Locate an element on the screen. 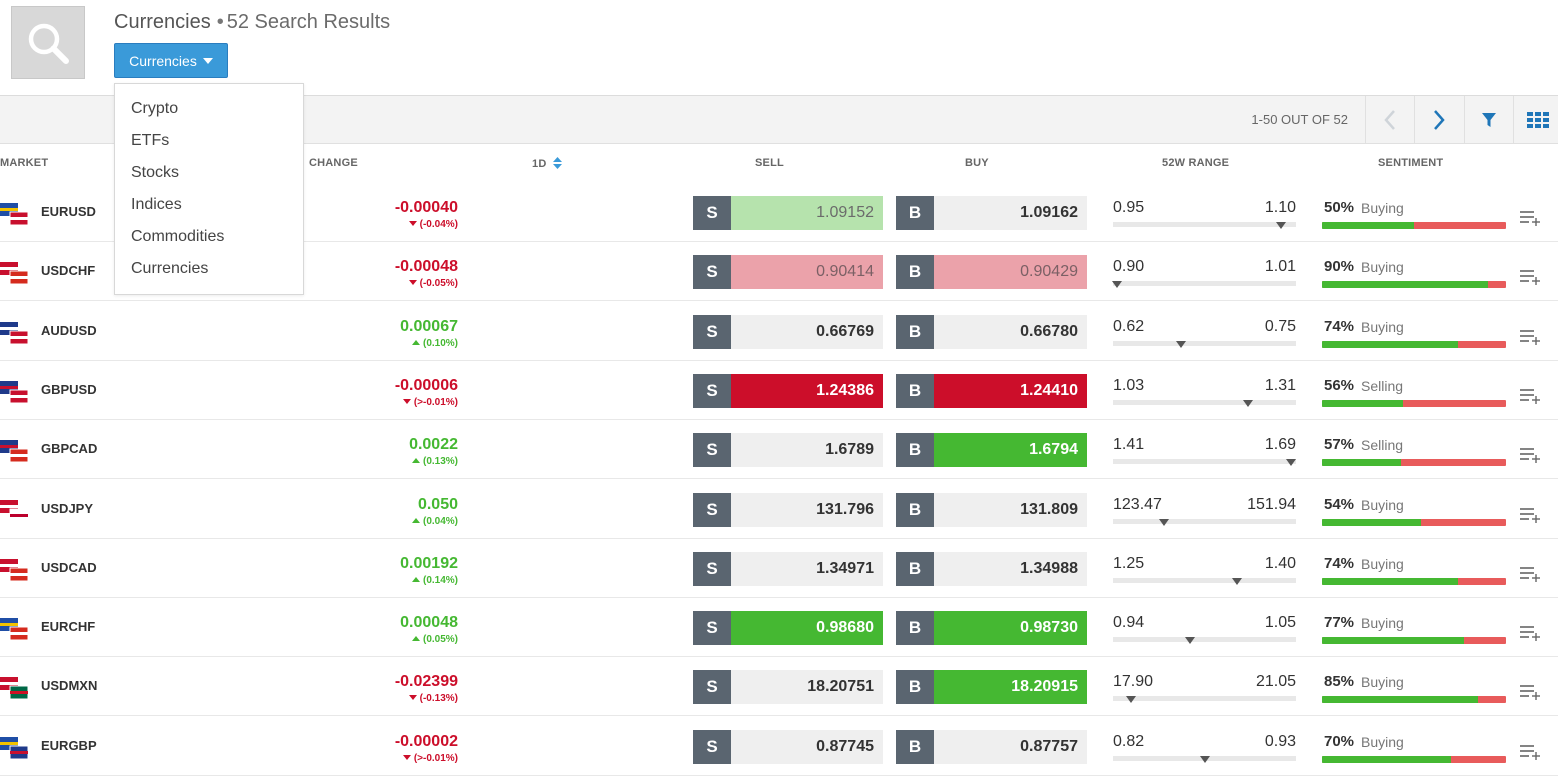  col-market: MARKET is located at coordinates (24, 163).